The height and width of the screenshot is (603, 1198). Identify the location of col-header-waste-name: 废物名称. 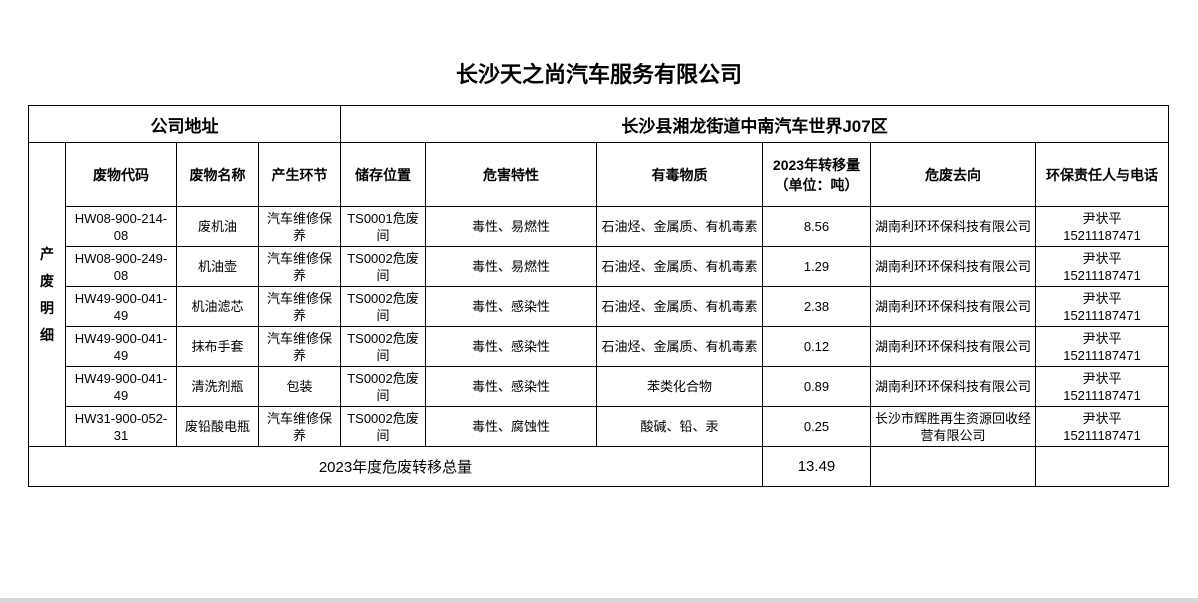
(217, 174).